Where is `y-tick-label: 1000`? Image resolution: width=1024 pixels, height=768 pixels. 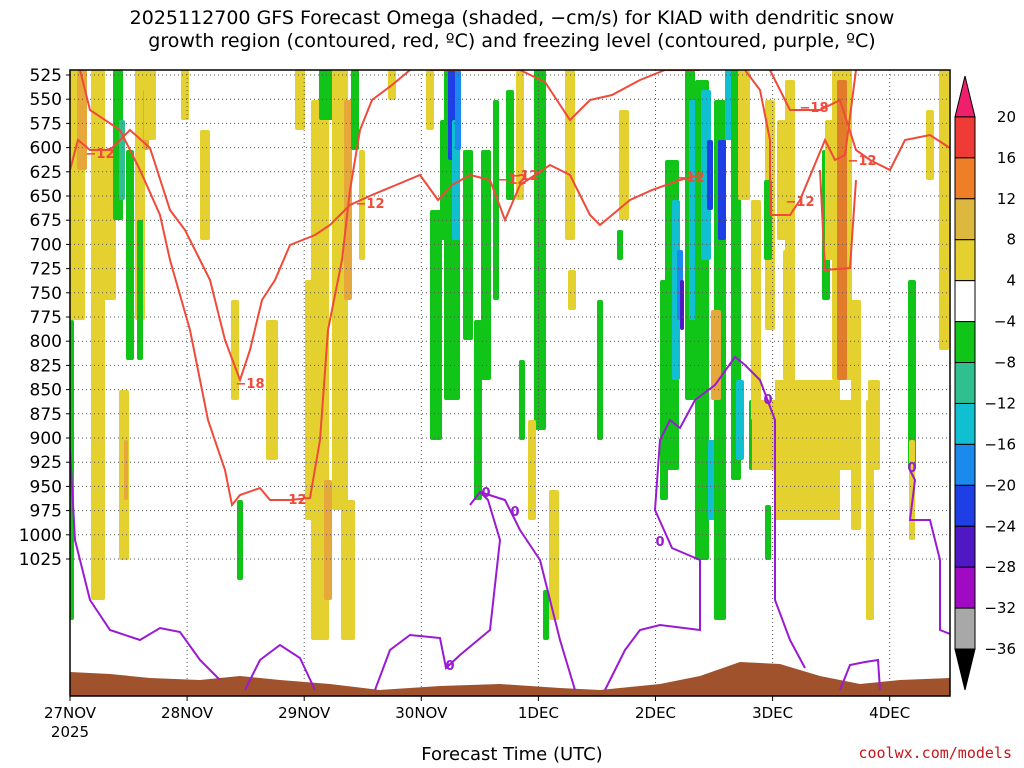
y-tick-label: 1000 is located at coordinates (40, 536).